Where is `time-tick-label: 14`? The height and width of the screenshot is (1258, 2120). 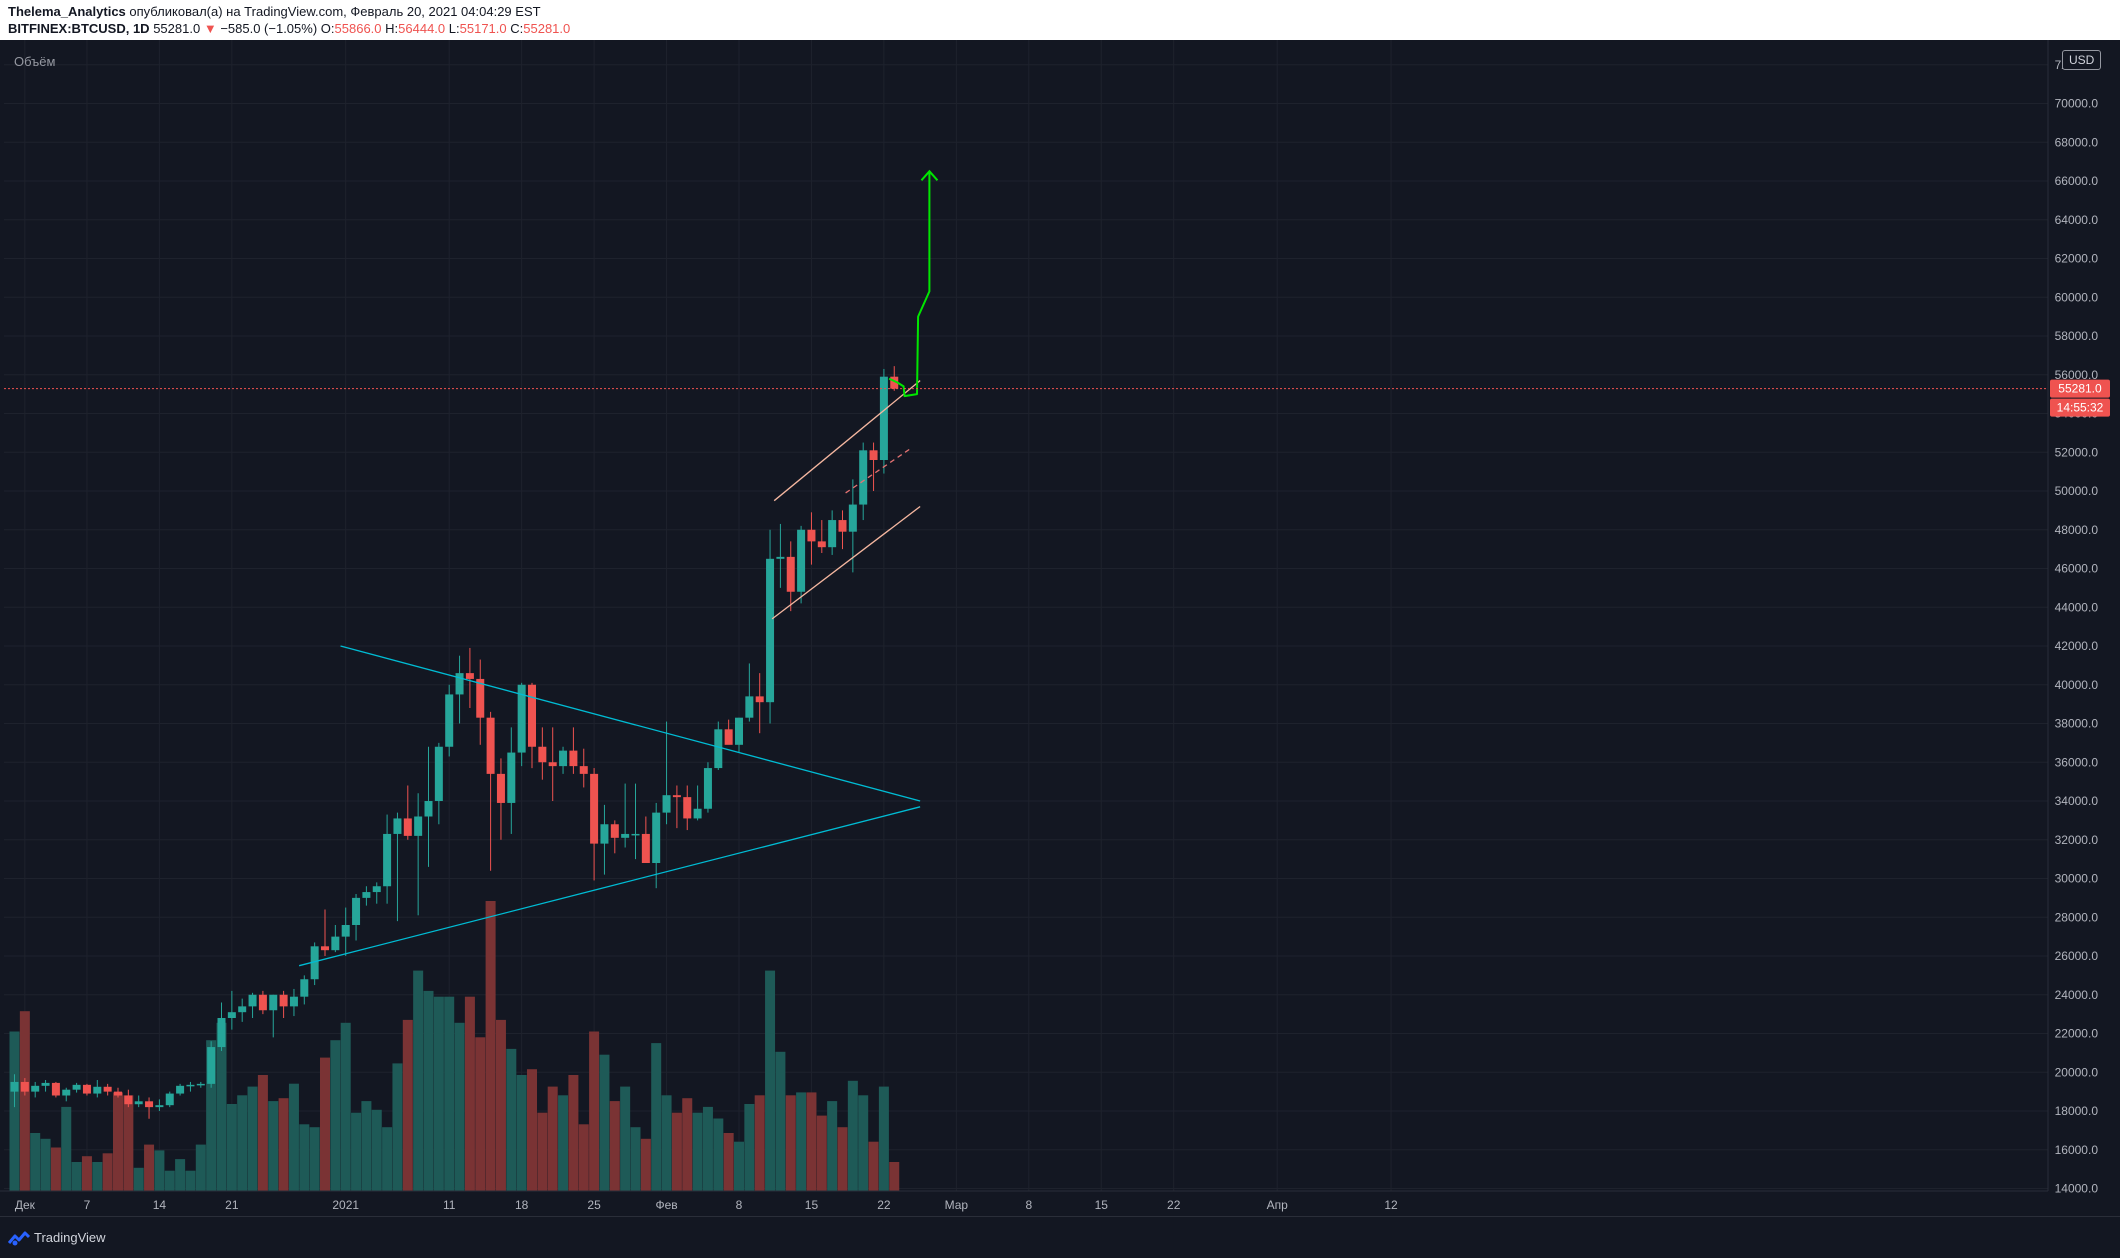 time-tick-label: 14 is located at coordinates (160, 1205).